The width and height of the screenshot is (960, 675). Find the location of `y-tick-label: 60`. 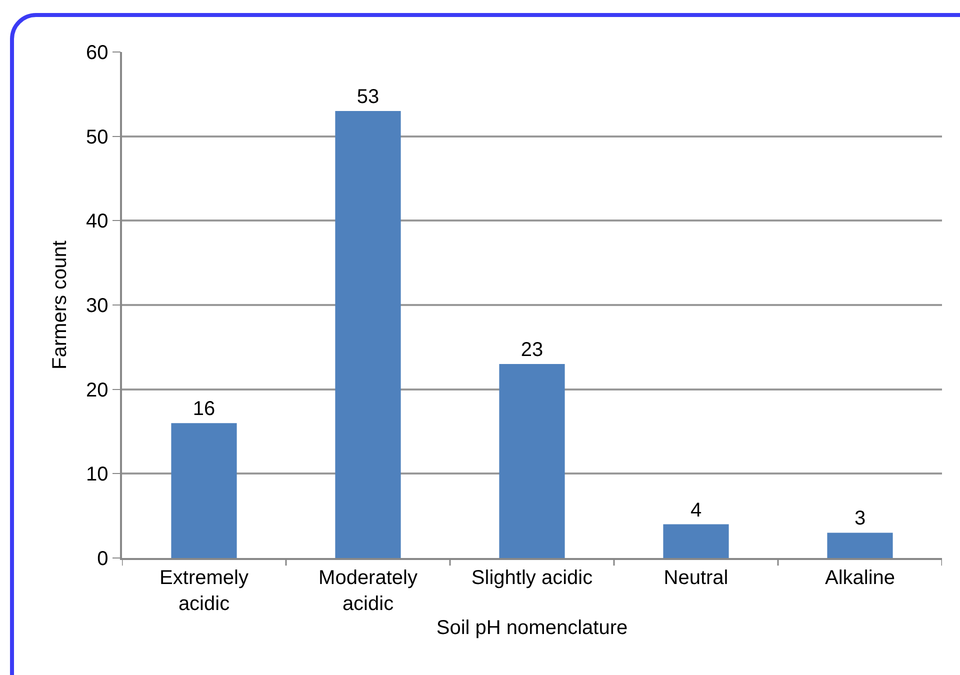

y-tick-label: 60 is located at coordinates (97, 53).